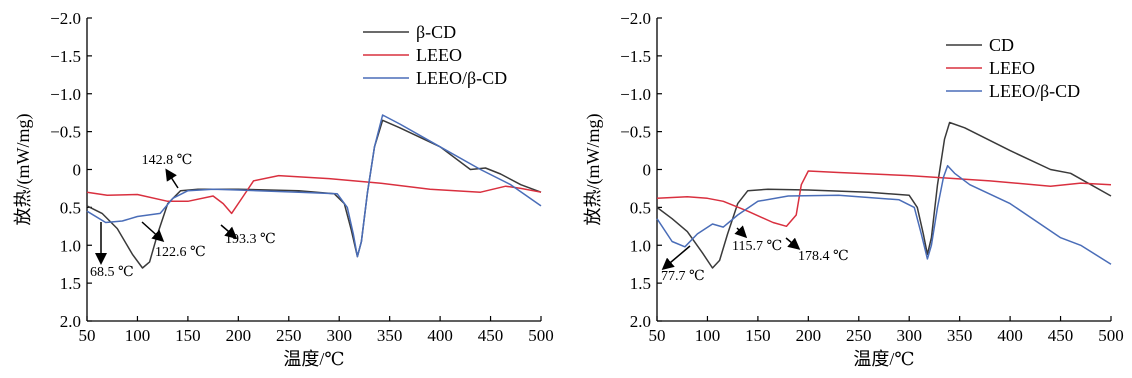 This screenshot has height=378, width=1132. I want to click on annotation-label: 77.7 ℃, so click(683, 276).